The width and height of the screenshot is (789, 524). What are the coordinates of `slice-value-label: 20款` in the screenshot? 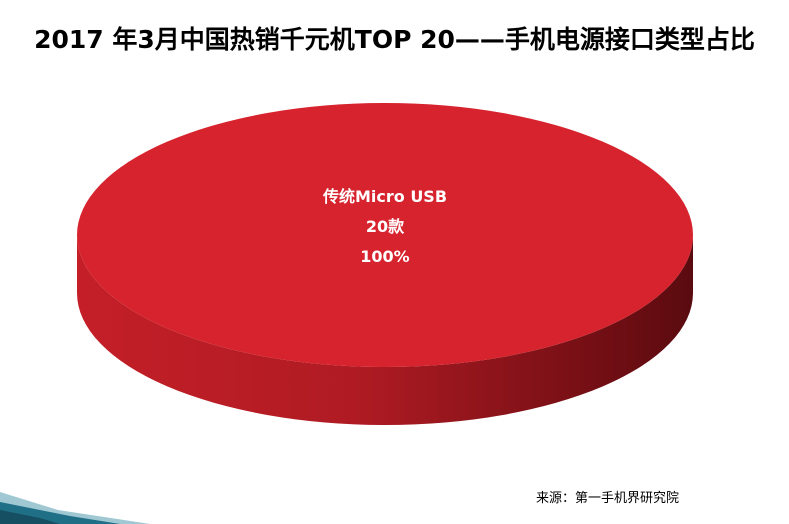 It's located at (385, 226).